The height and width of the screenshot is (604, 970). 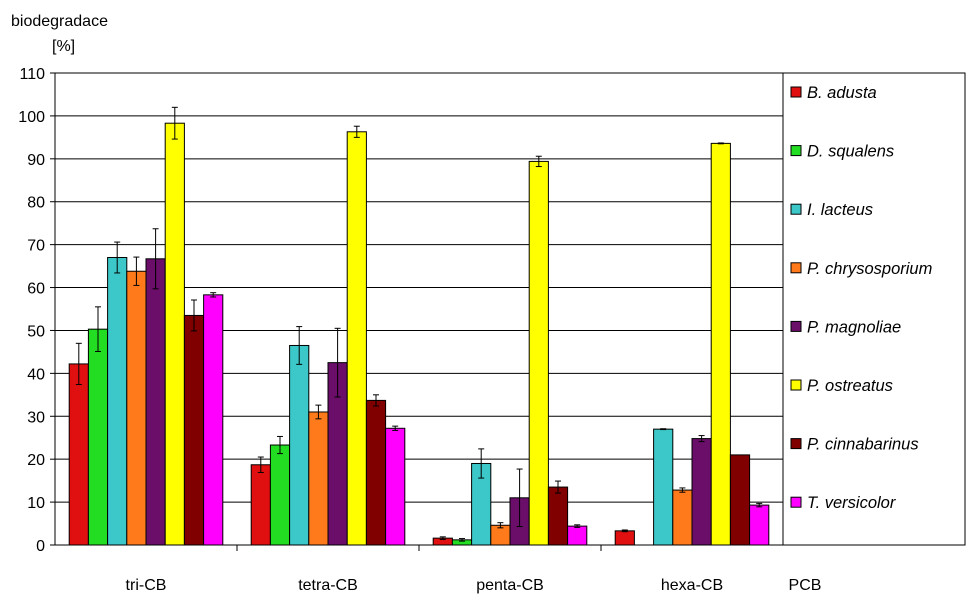 What do you see at coordinates (146, 585) in the screenshot?
I see `x-category-label: tri-CB` at bounding box center [146, 585].